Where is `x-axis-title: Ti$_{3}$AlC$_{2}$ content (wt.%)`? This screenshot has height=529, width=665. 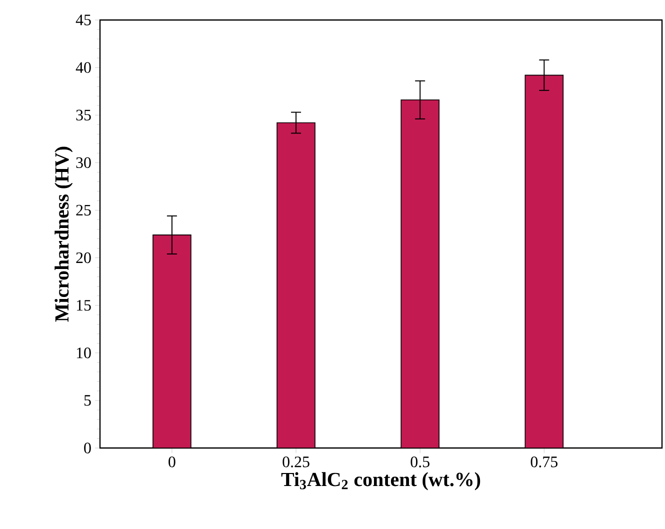 x-axis-title: Ti$_{3}$AlC$_{2}$ content (wt.%) is located at coordinates (380, 481).